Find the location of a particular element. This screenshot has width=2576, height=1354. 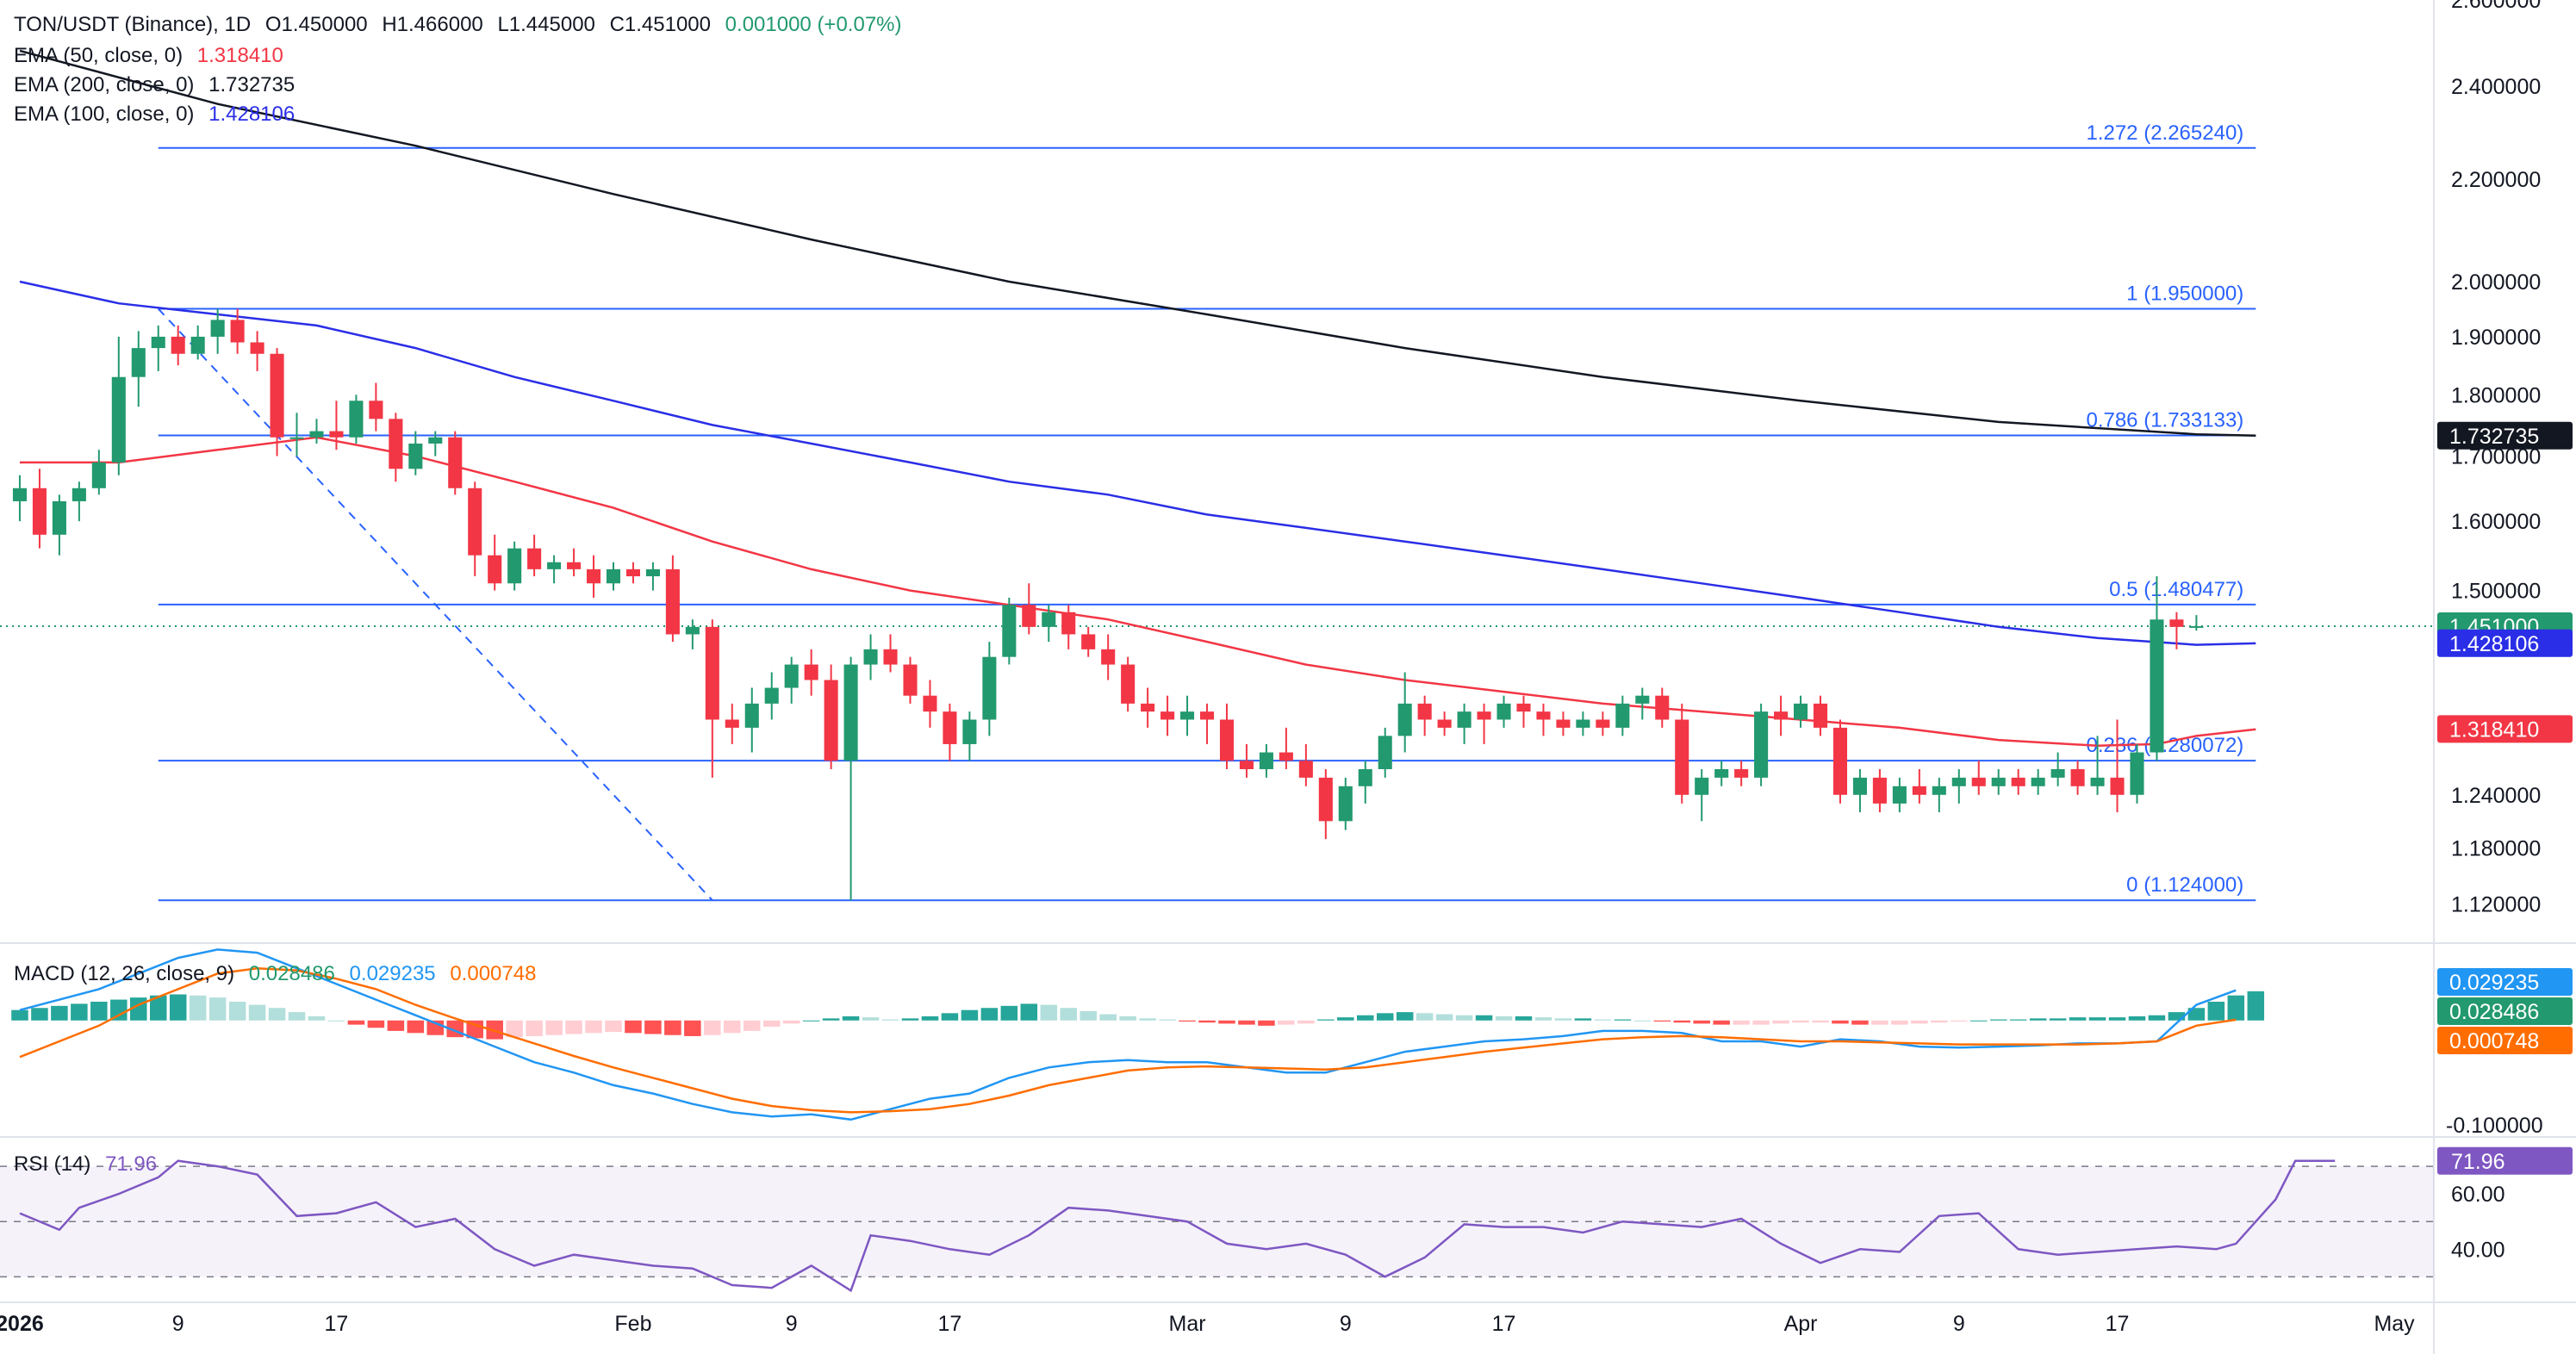

price-tick-label: 1.600000 is located at coordinates (2496, 522).